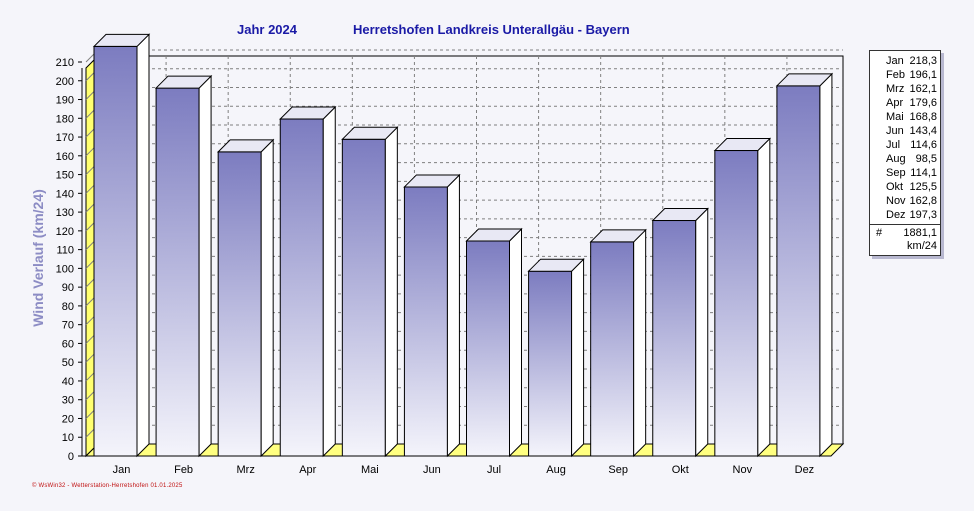 Image resolution: width=974 pixels, height=511 pixels. Describe the element at coordinates (65, 63) in the screenshot. I see `y-tick-label: 210` at that location.